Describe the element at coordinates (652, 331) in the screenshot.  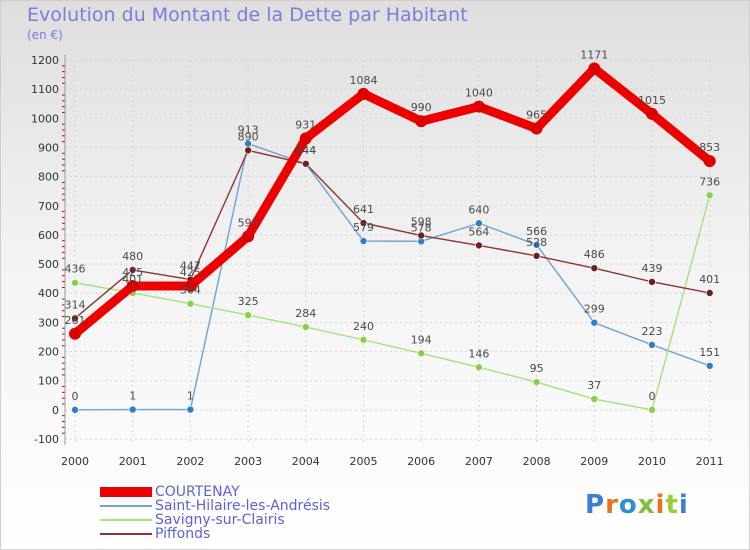
I see `data-label-1-10: 223` at that location.